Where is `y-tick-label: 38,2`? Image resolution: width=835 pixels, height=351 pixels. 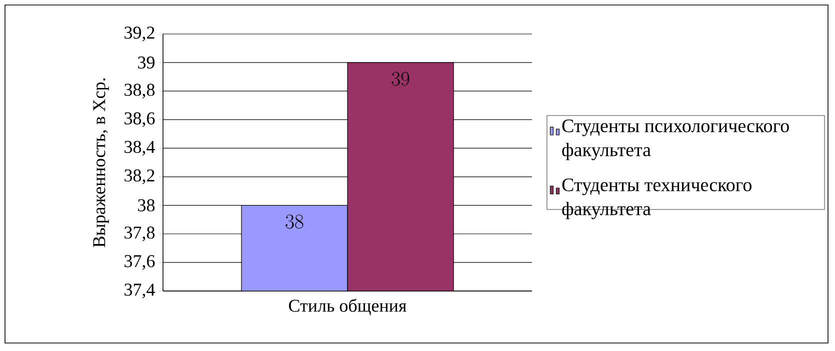 y-tick-label: 38,2 is located at coordinates (139, 176).